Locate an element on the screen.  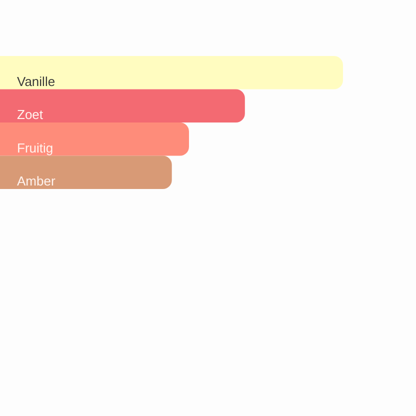
y-tick-label: Amber is located at coordinates (36, 181).